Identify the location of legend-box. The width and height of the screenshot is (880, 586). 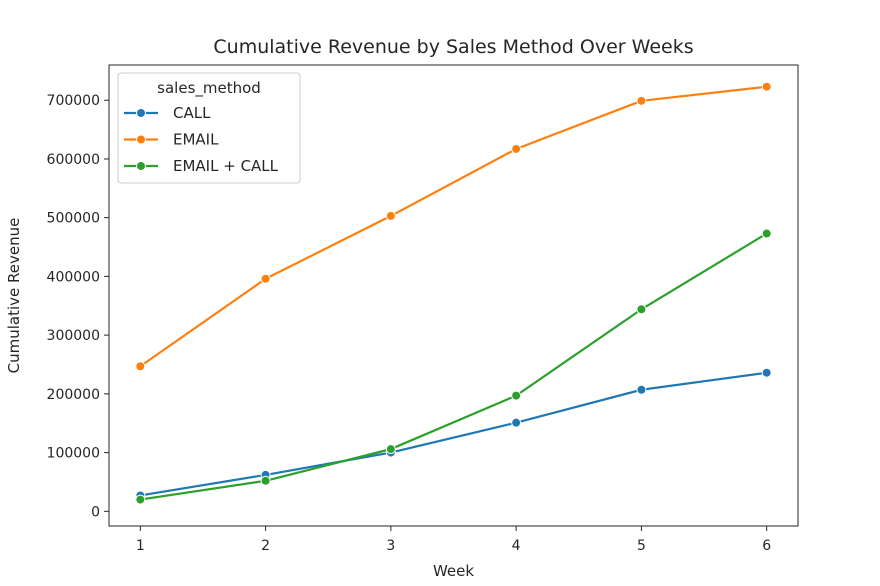
(209, 128).